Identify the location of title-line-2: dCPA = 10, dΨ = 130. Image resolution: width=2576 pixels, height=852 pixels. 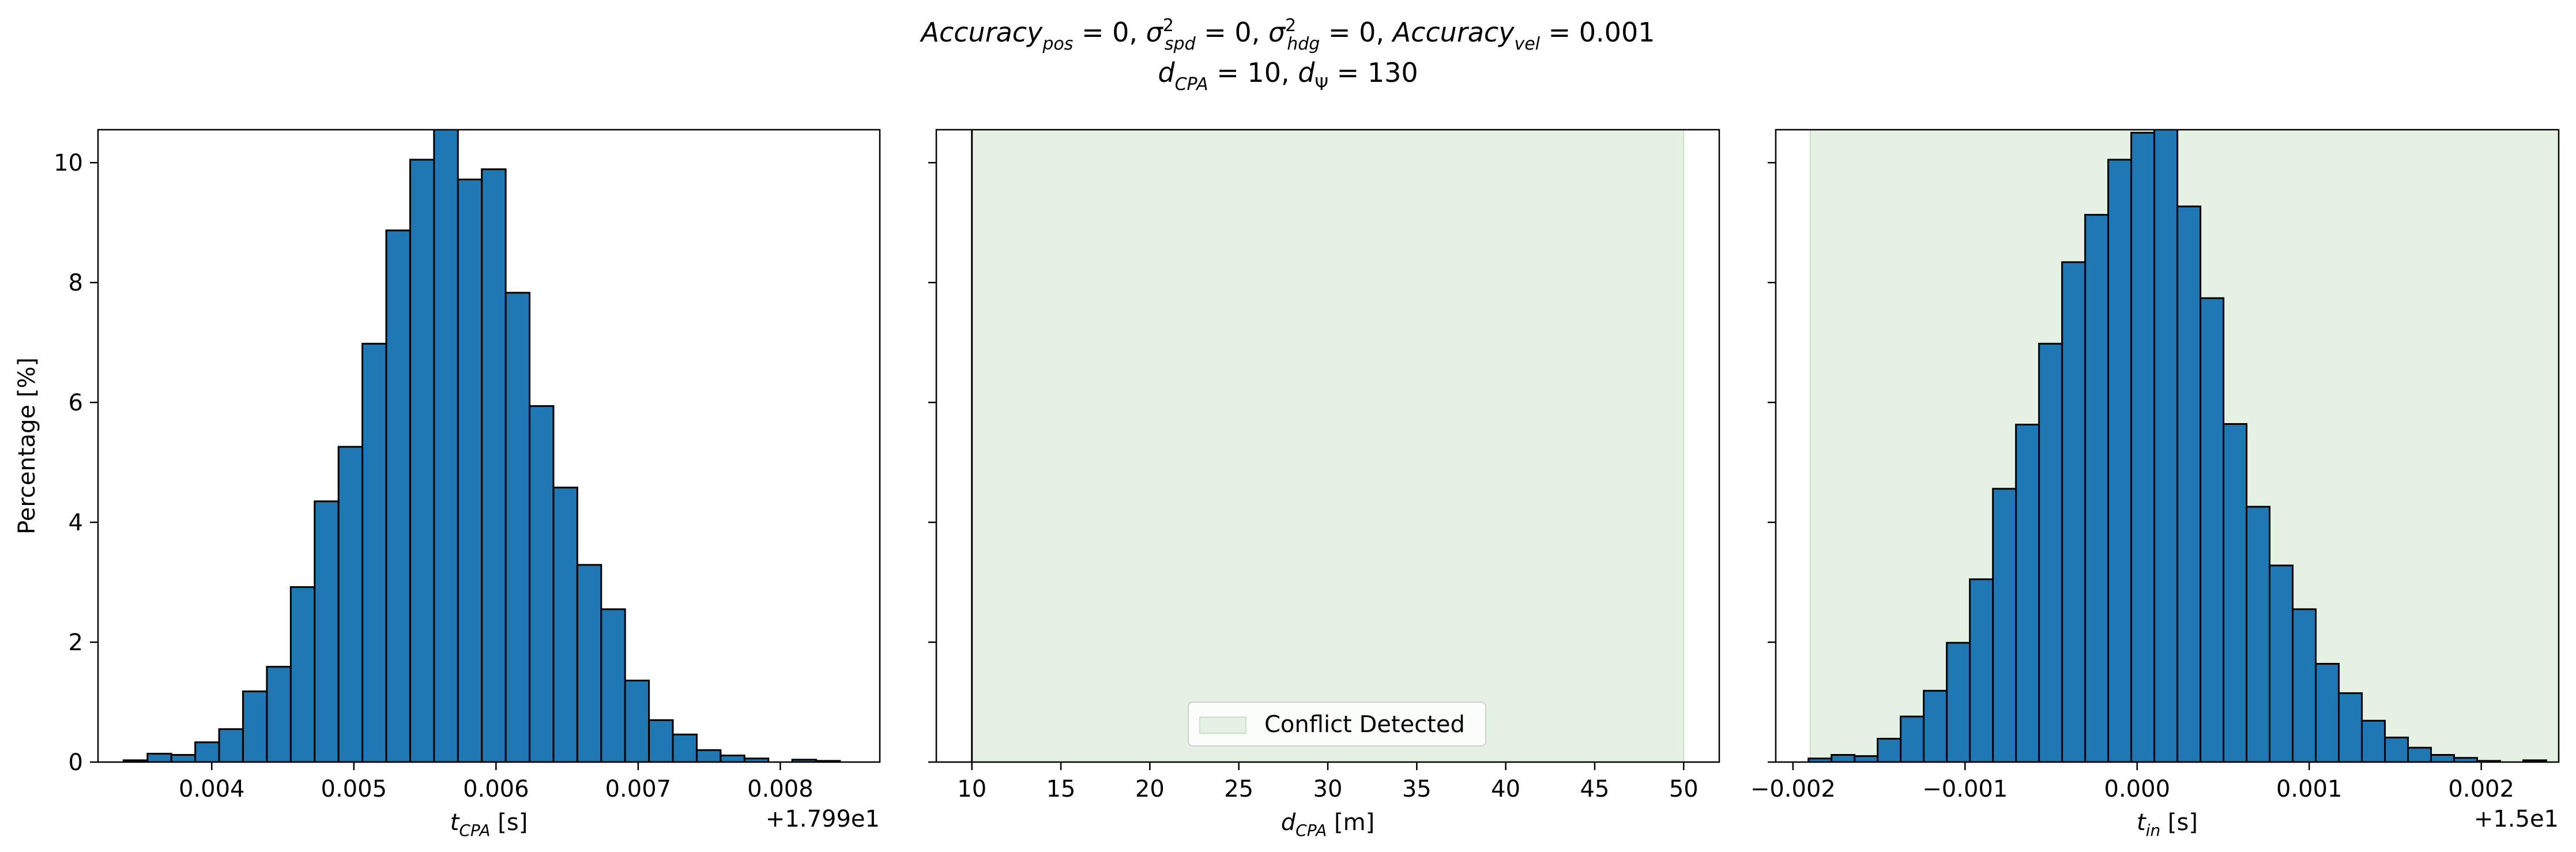
(1288, 76).